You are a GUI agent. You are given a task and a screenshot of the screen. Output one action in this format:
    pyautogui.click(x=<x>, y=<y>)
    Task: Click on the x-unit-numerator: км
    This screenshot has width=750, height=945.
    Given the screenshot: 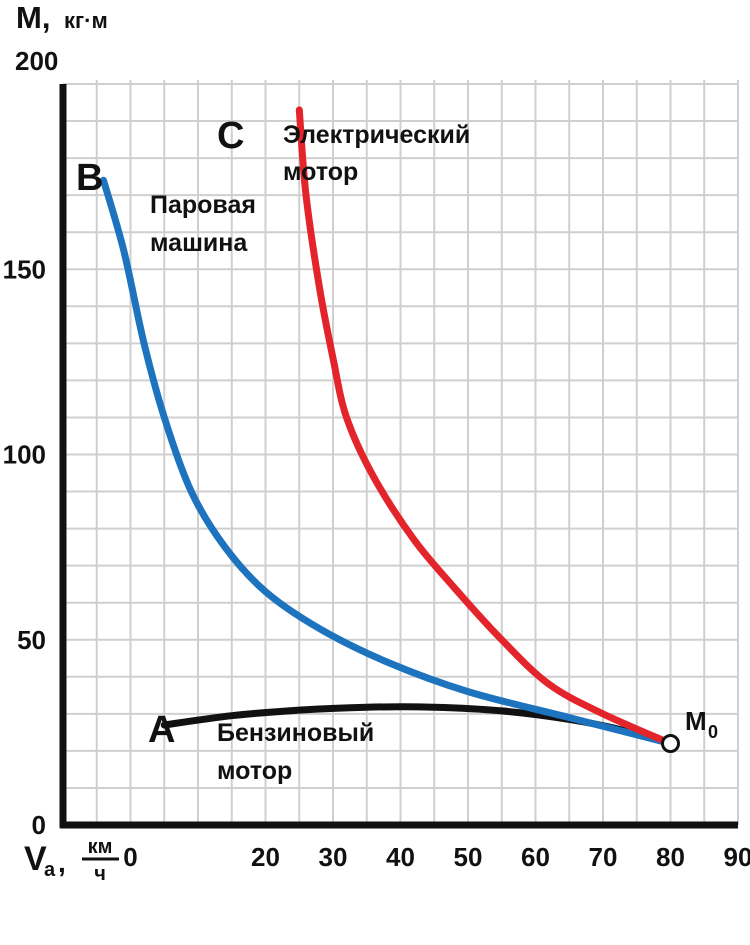 What is the action you would take?
    pyautogui.click(x=100, y=847)
    